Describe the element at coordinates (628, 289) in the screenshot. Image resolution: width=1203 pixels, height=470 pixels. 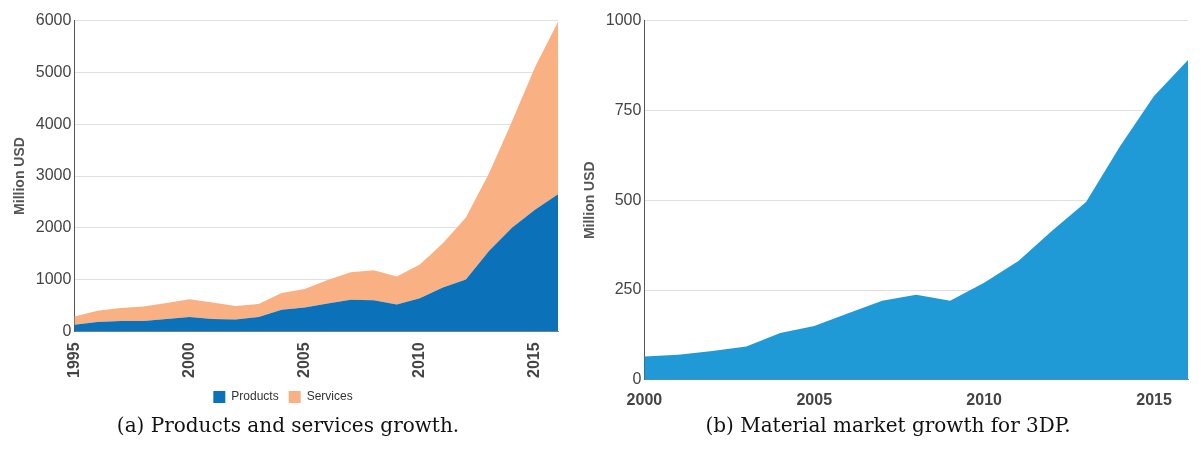
I see `y-tick-label: 250` at that location.